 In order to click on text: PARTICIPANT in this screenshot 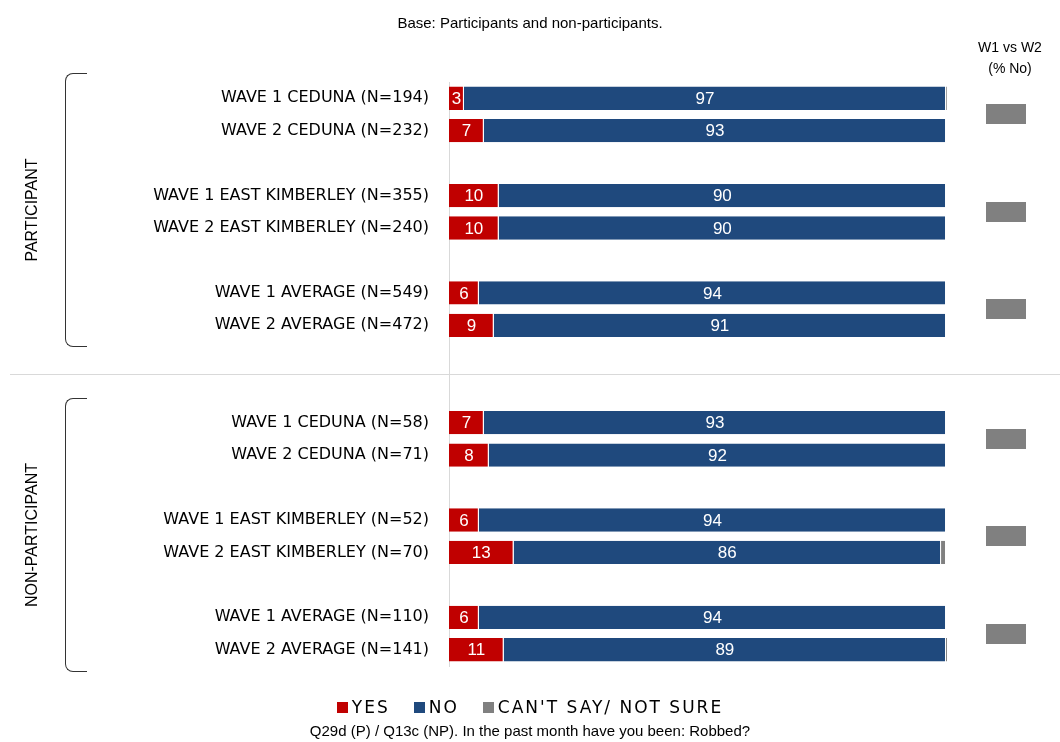, I will do `click(32, 210)`.